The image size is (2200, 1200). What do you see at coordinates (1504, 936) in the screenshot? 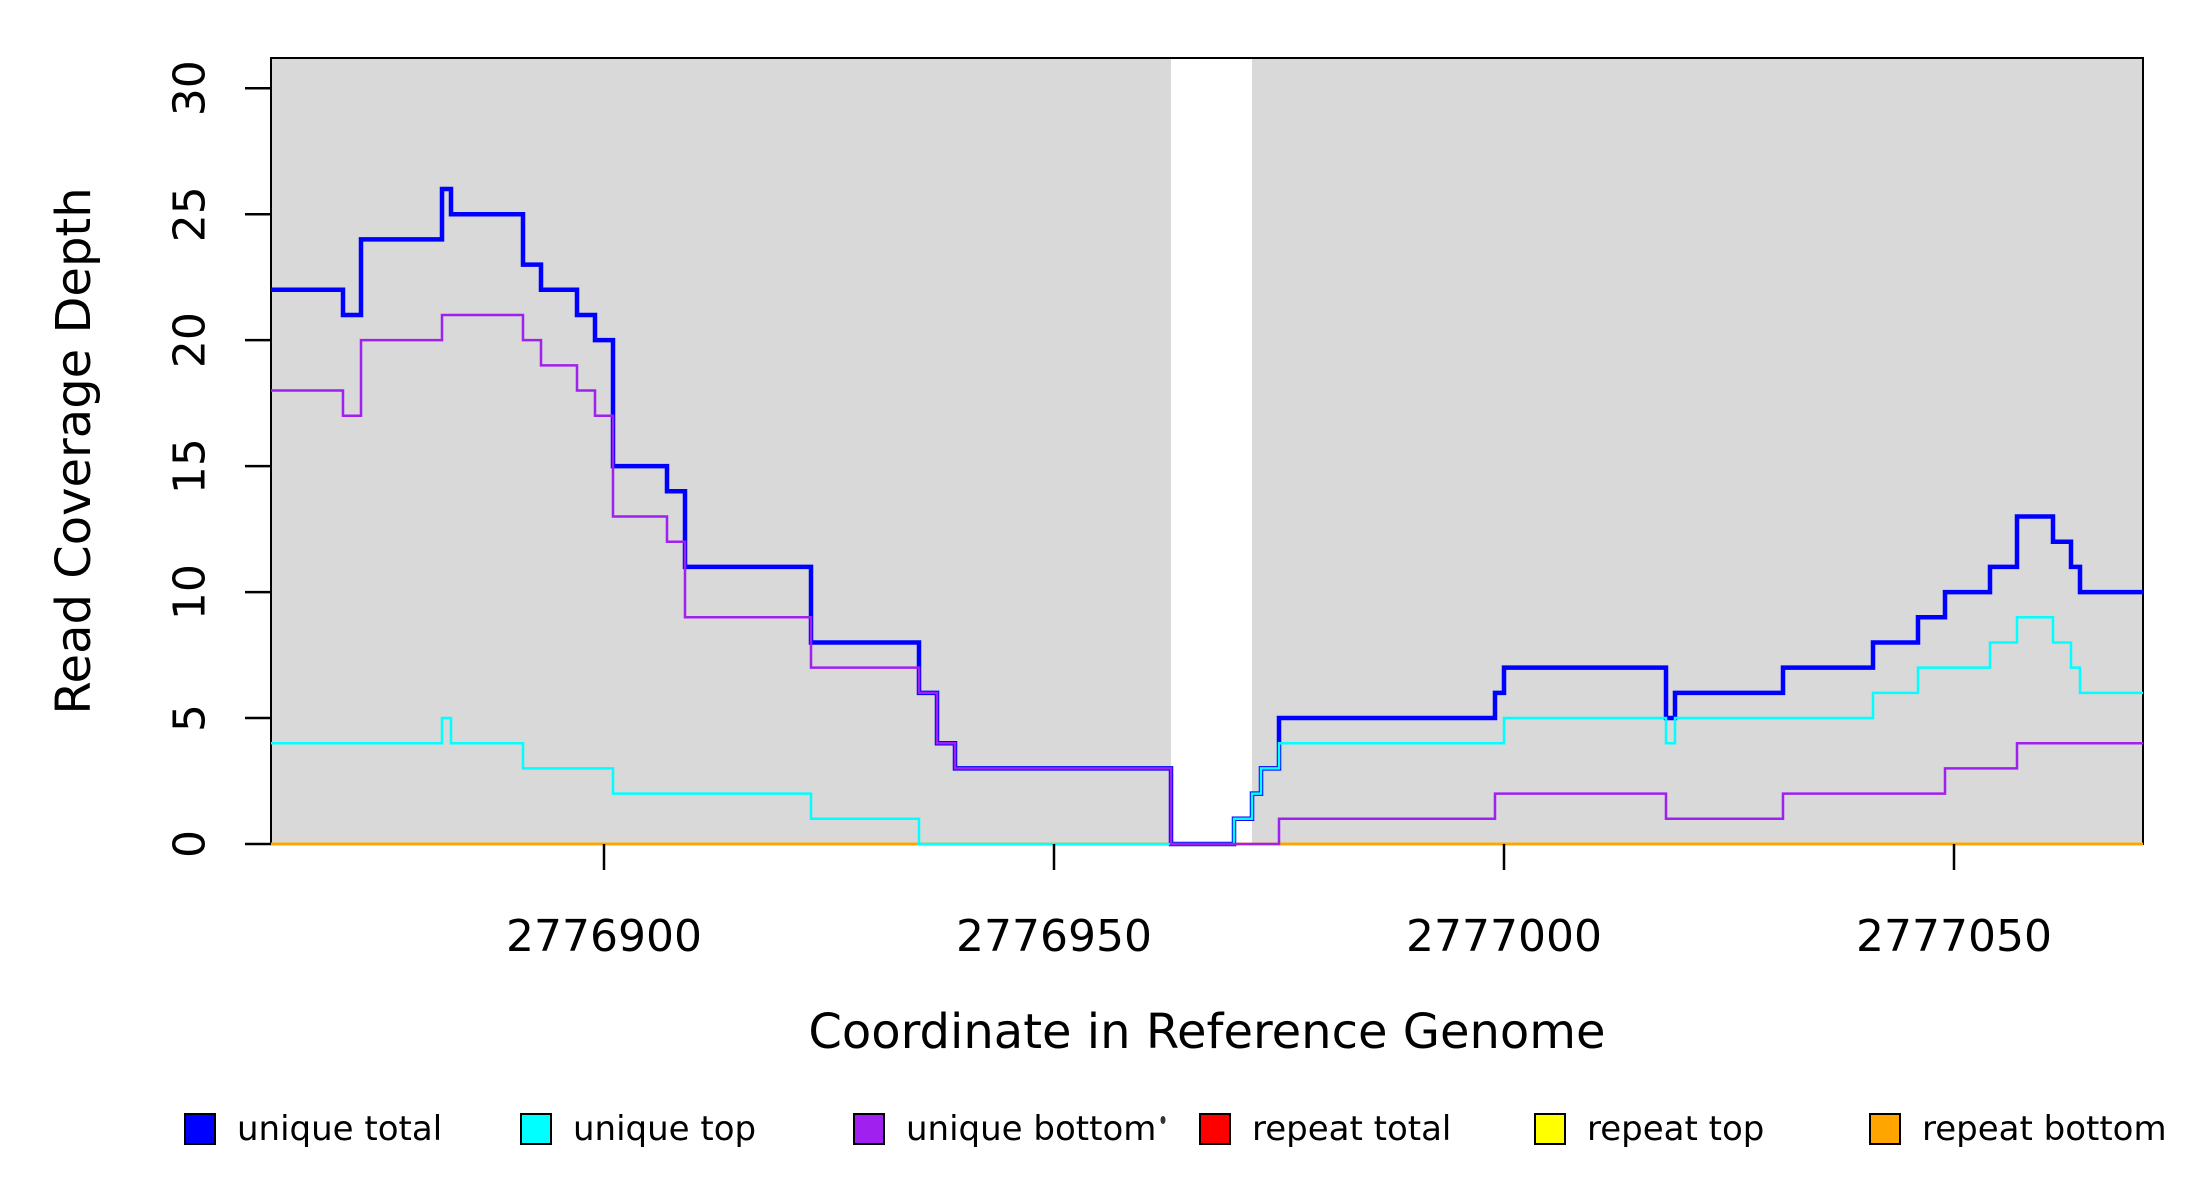
I see `x-tick-label: 2777000` at bounding box center [1504, 936].